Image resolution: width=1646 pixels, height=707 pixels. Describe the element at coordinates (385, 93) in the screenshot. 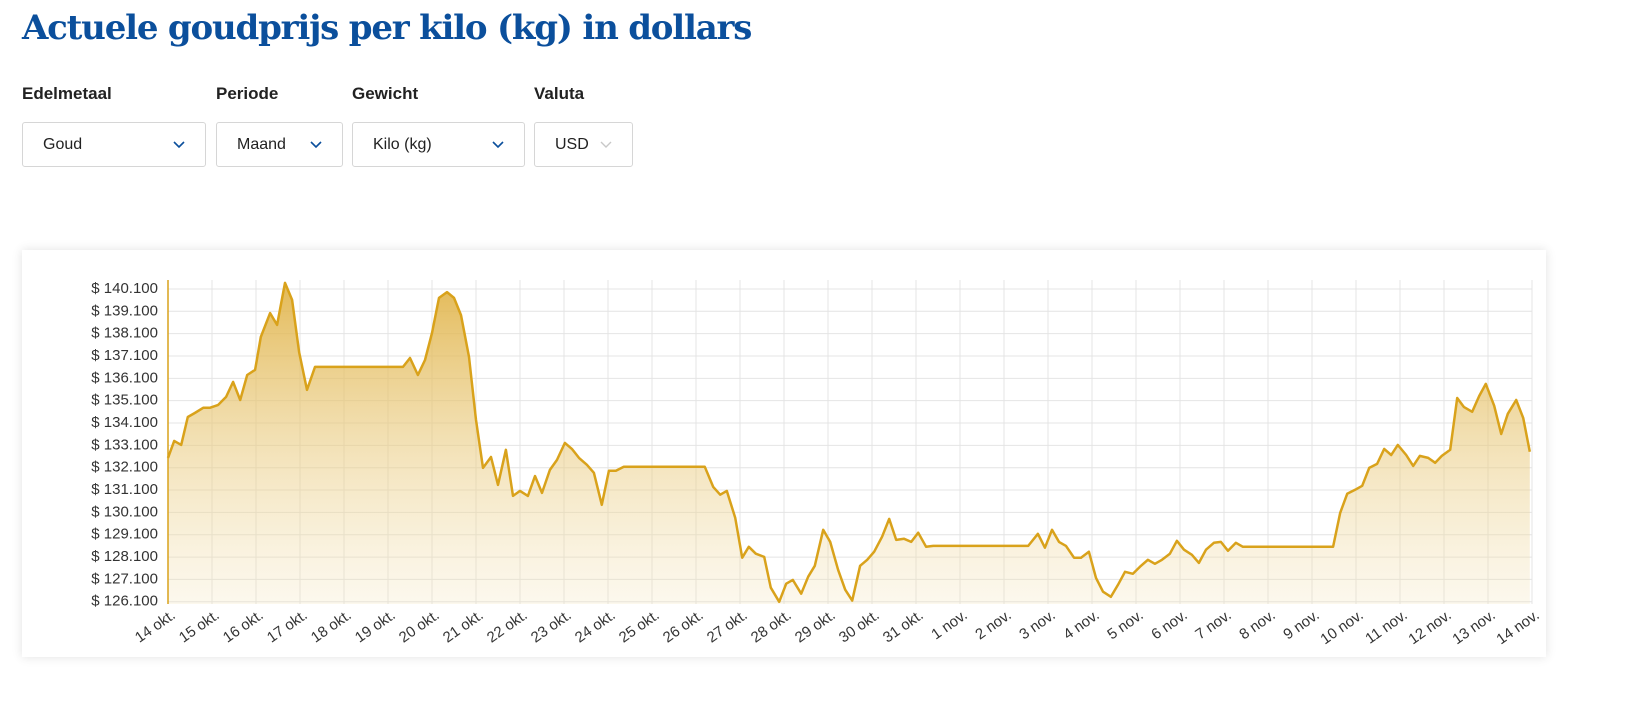

I see `filter-label: Gewicht` at that location.